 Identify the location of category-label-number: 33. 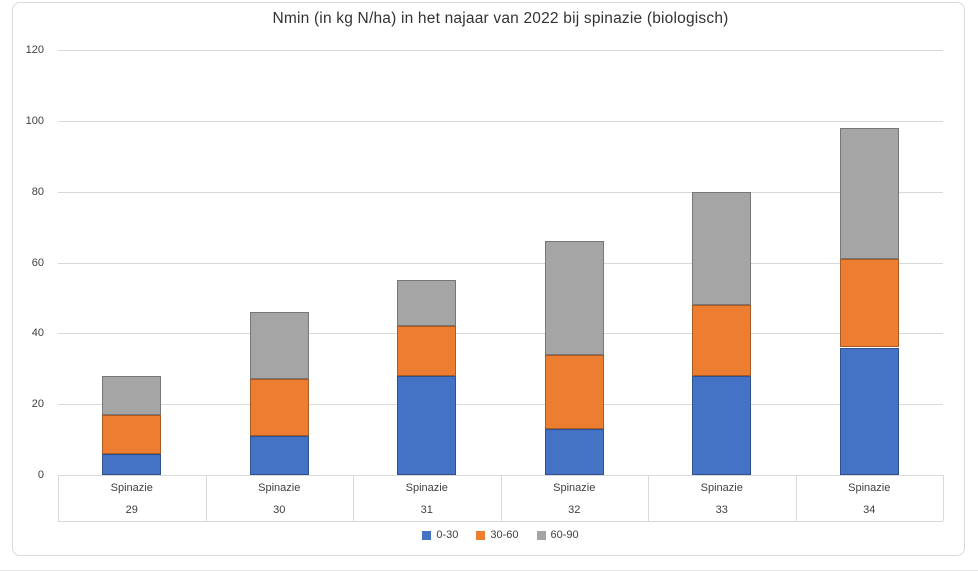
(721, 510).